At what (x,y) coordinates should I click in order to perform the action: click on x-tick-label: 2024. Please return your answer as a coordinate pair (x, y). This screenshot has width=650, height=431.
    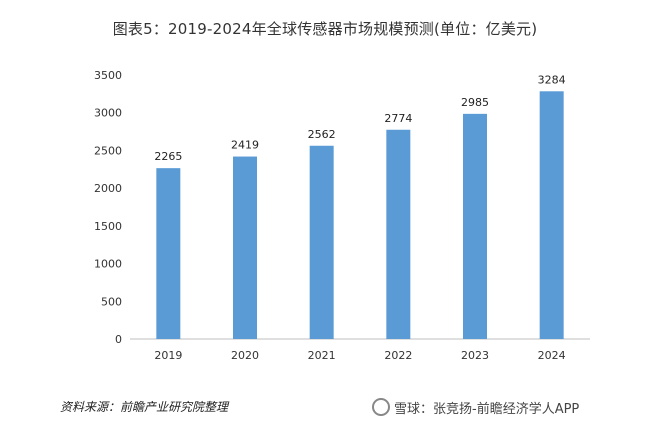
    Looking at the image, I should click on (552, 355).